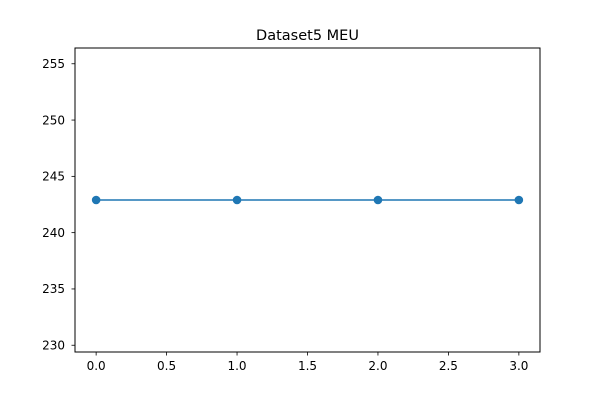 This screenshot has height=400, width=600. Describe the element at coordinates (58, 204) in the screenshot. I see `y-axis: 230 235 240 245 250 255` at that location.